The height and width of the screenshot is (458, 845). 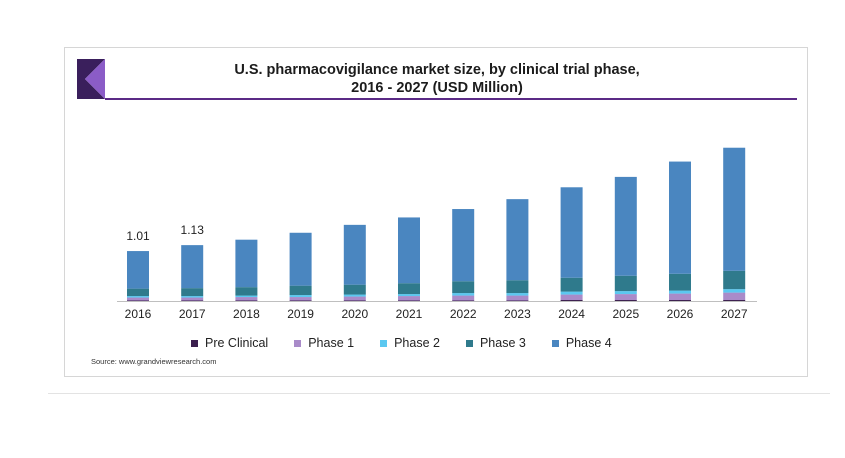 What do you see at coordinates (680, 217) in the screenshot?
I see `bar-phase4-2026` at bounding box center [680, 217].